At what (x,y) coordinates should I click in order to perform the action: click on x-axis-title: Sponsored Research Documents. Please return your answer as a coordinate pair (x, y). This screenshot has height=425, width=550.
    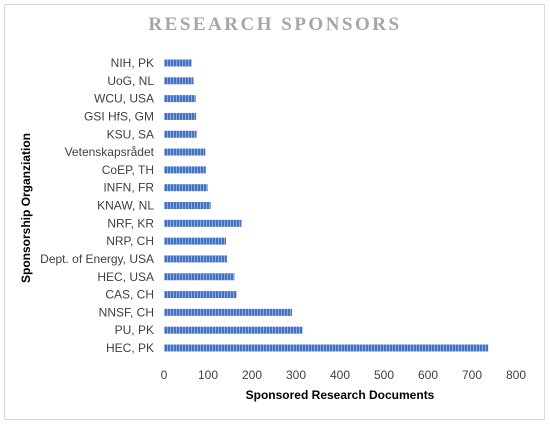
    Looking at the image, I should click on (340, 395).